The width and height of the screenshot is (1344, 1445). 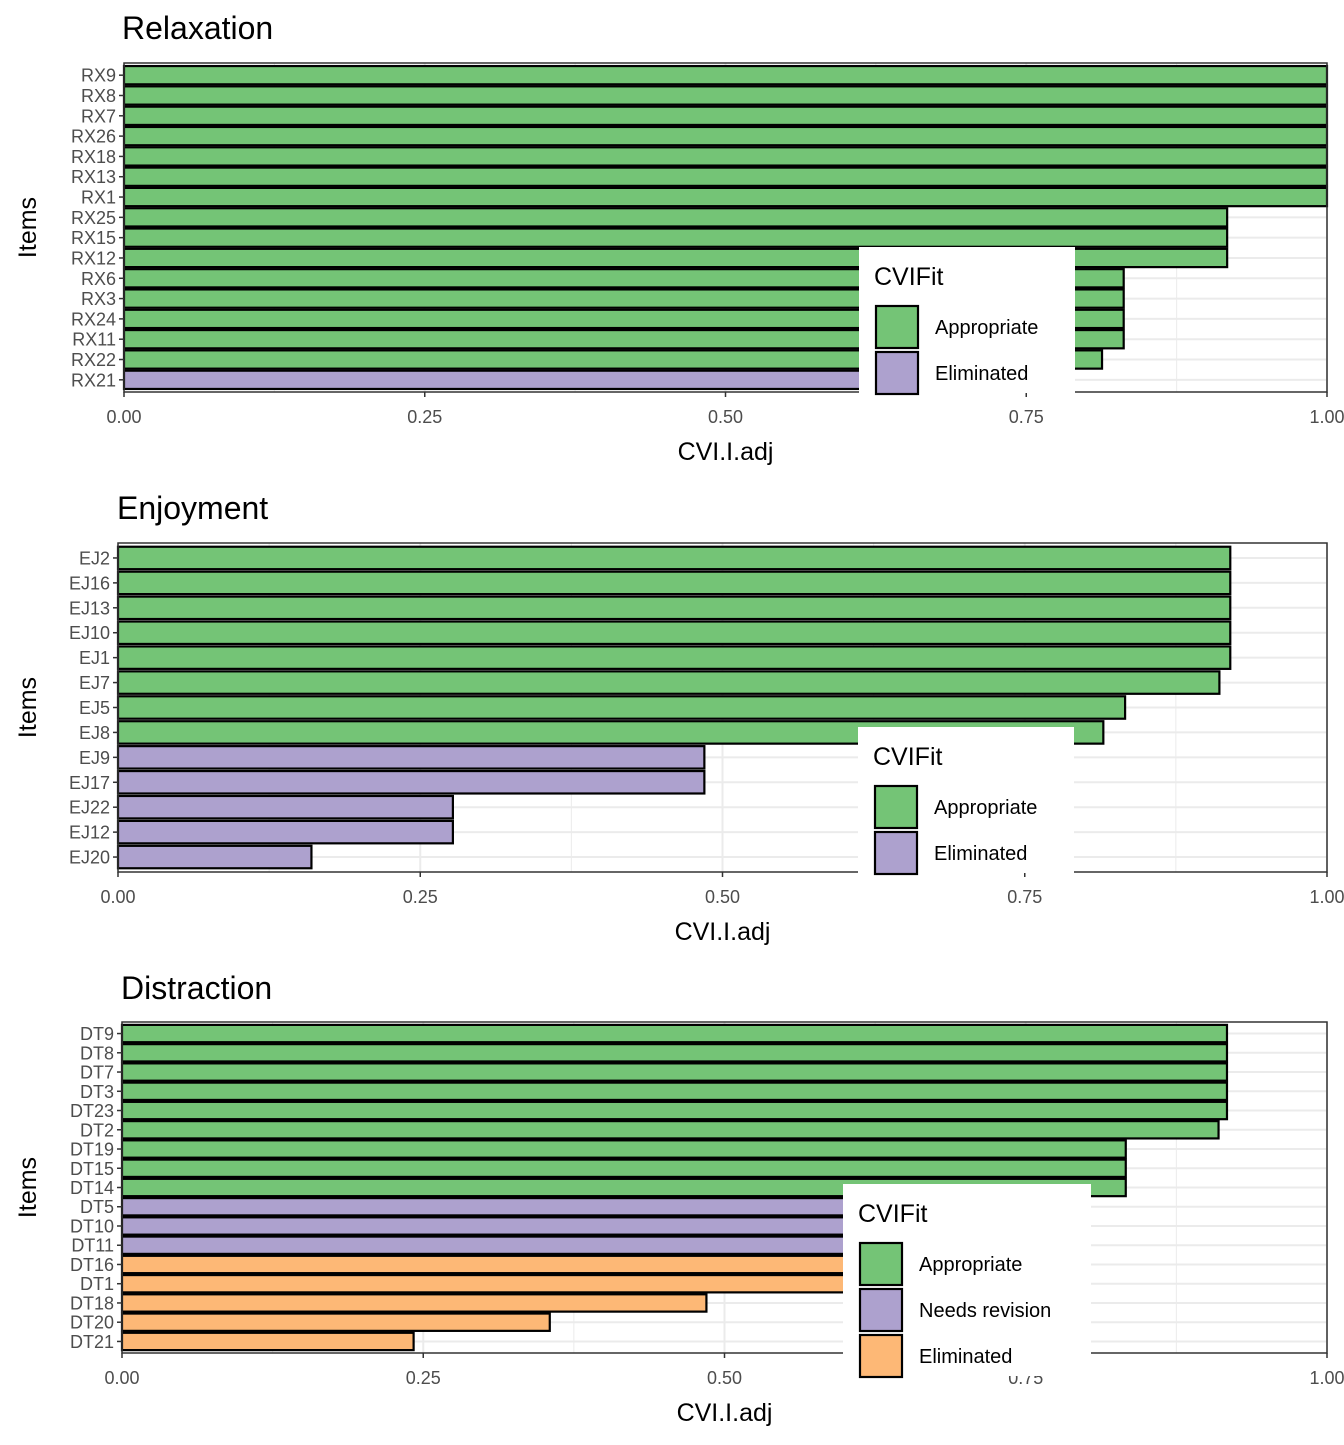 I want to click on y-tick-label: DT5, so click(x=97, y=1207).